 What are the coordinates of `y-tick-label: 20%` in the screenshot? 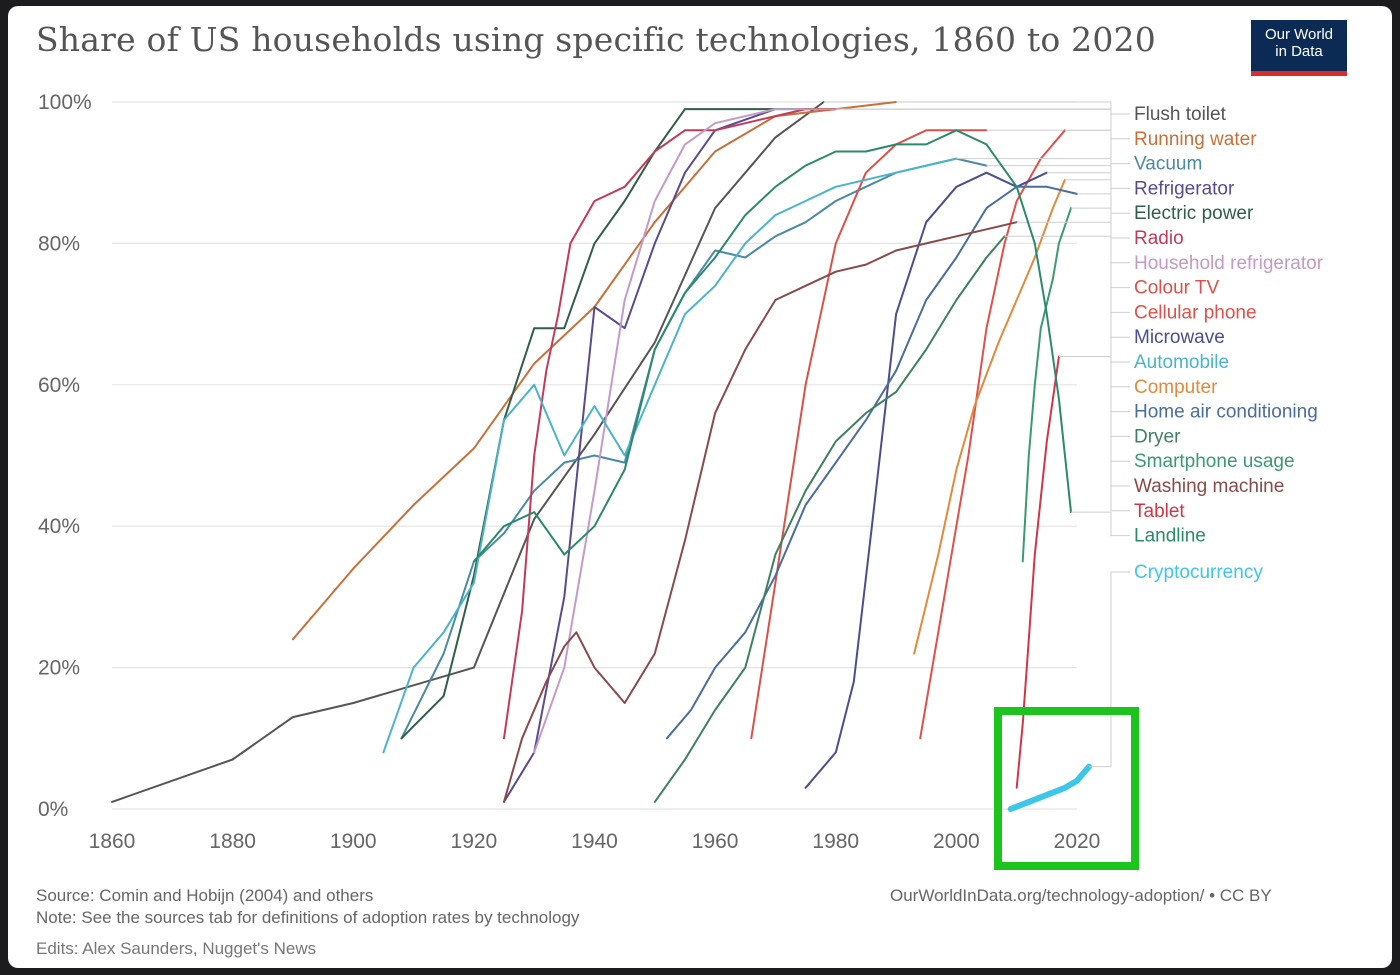 It's located at (59, 668).